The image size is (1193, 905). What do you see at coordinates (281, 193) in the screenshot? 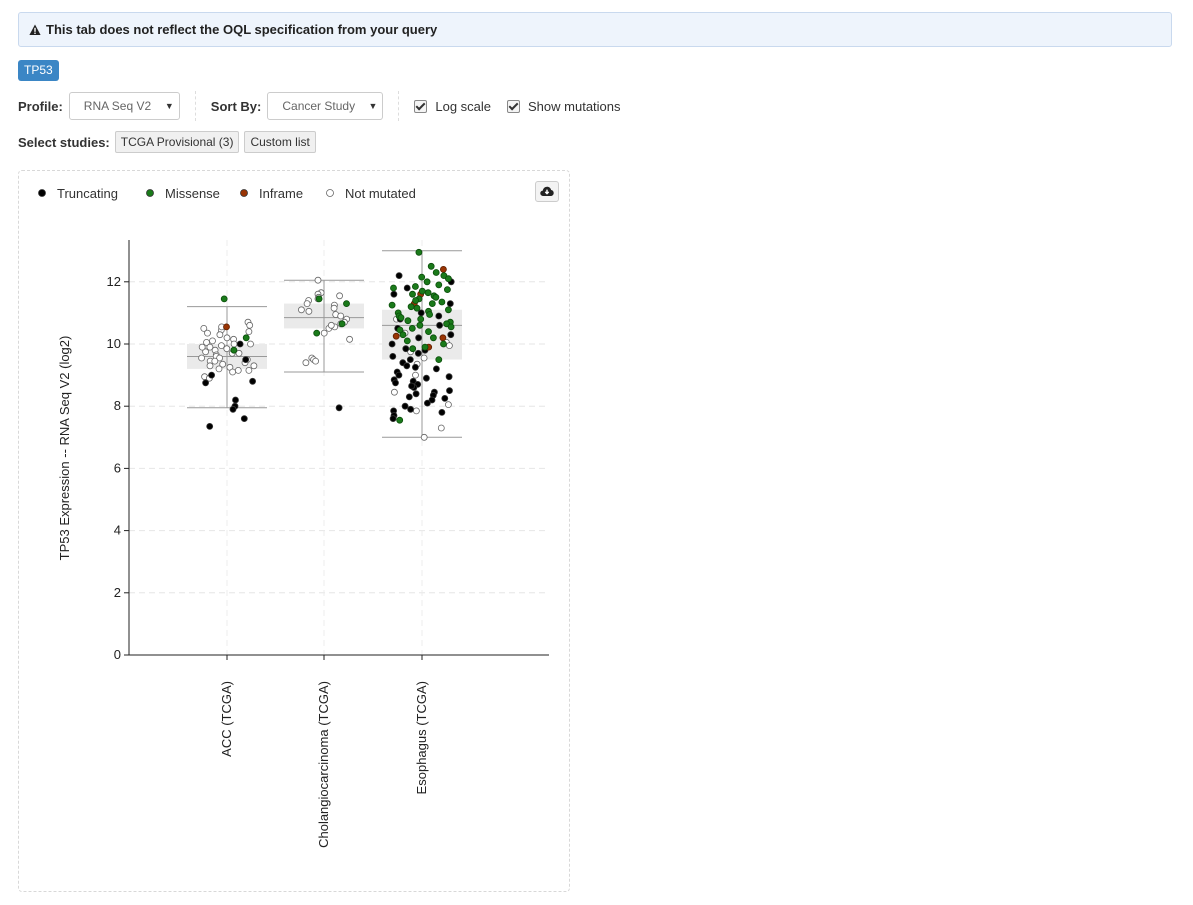
I see `legend-label: Inframe` at bounding box center [281, 193].